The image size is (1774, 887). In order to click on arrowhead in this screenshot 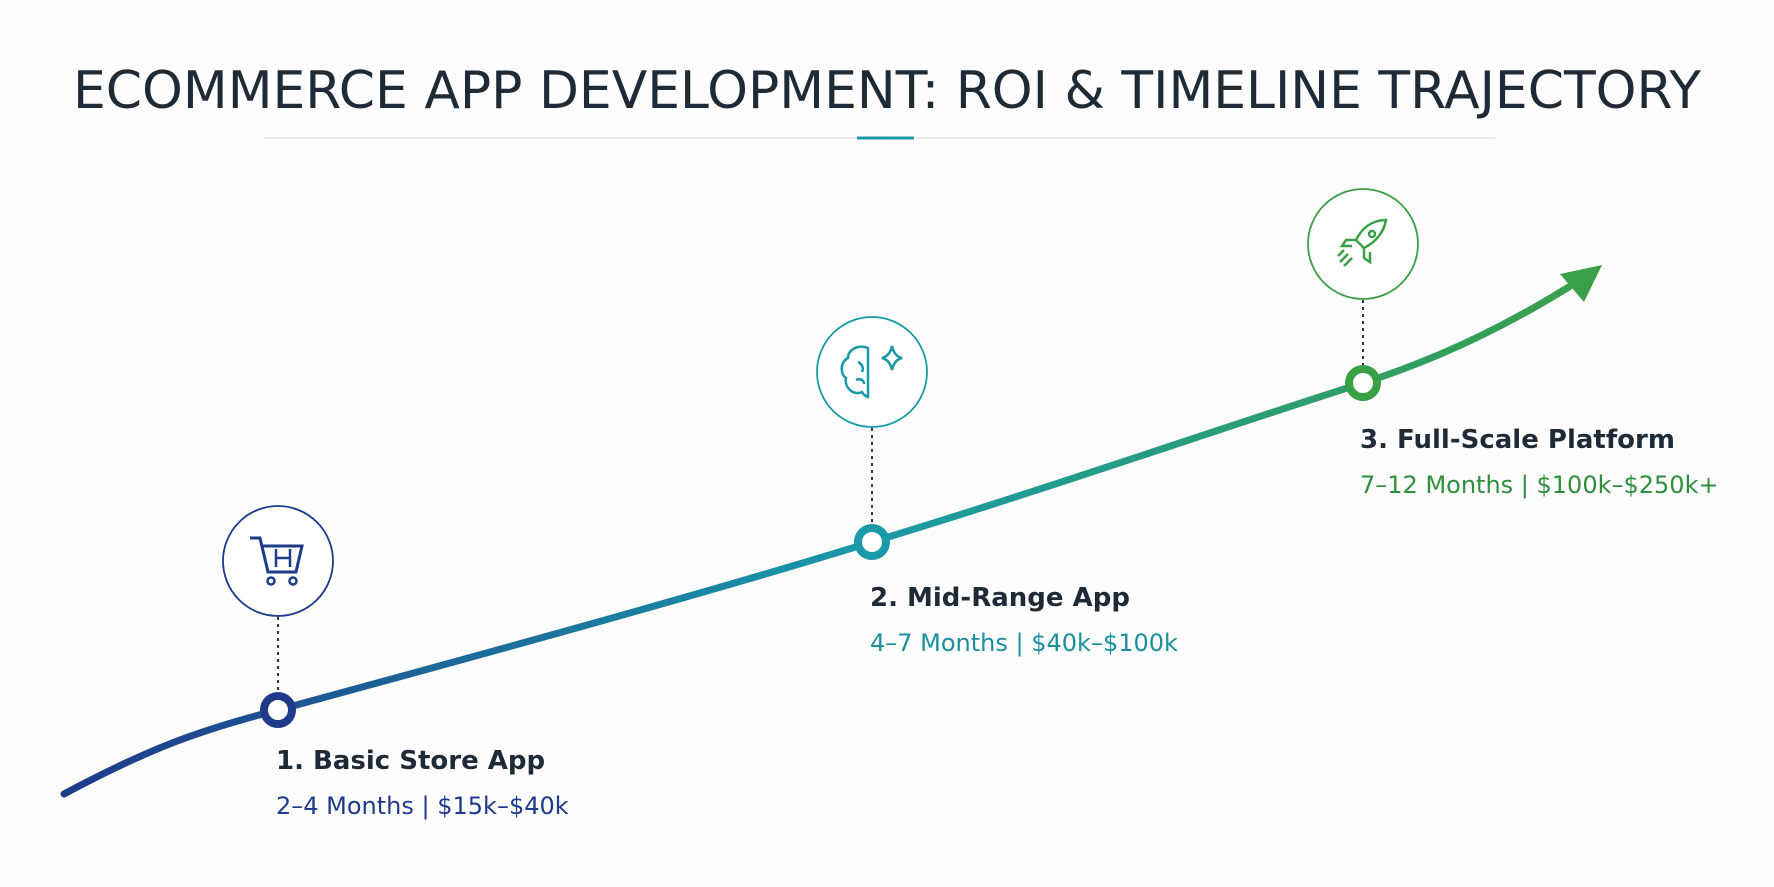, I will do `click(1581, 283)`.